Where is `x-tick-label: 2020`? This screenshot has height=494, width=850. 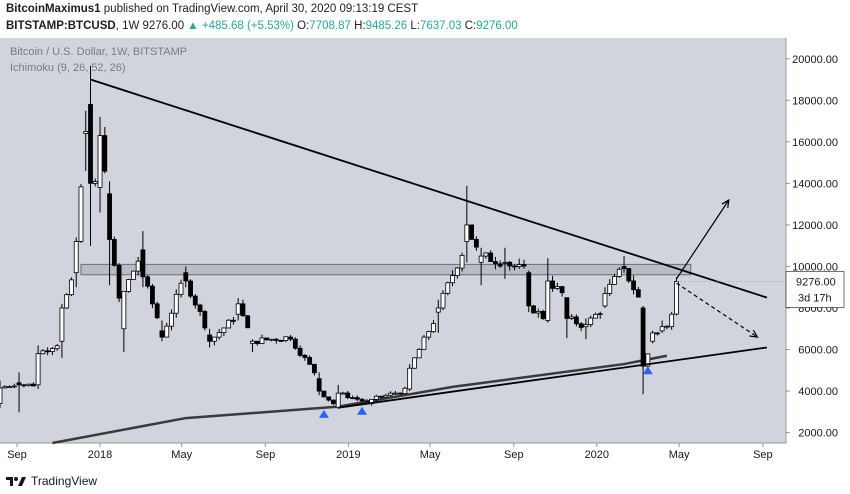 x-tick-label: 2020 is located at coordinates (597, 455).